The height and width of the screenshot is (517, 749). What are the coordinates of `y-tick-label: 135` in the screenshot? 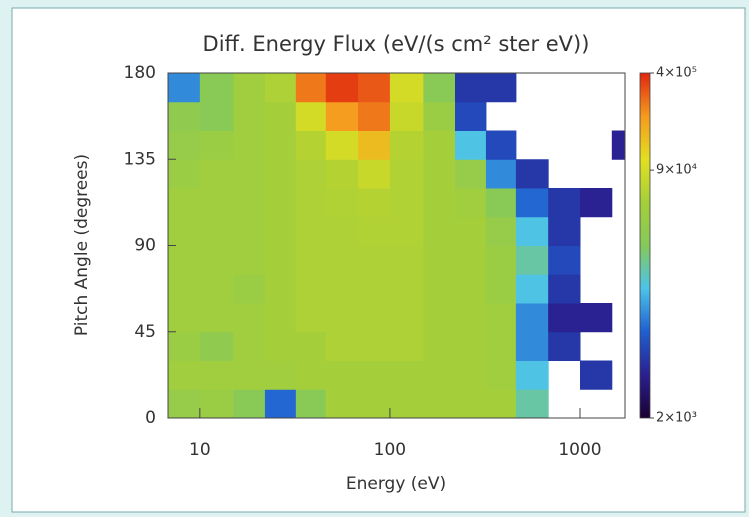 It's located at (140, 159).